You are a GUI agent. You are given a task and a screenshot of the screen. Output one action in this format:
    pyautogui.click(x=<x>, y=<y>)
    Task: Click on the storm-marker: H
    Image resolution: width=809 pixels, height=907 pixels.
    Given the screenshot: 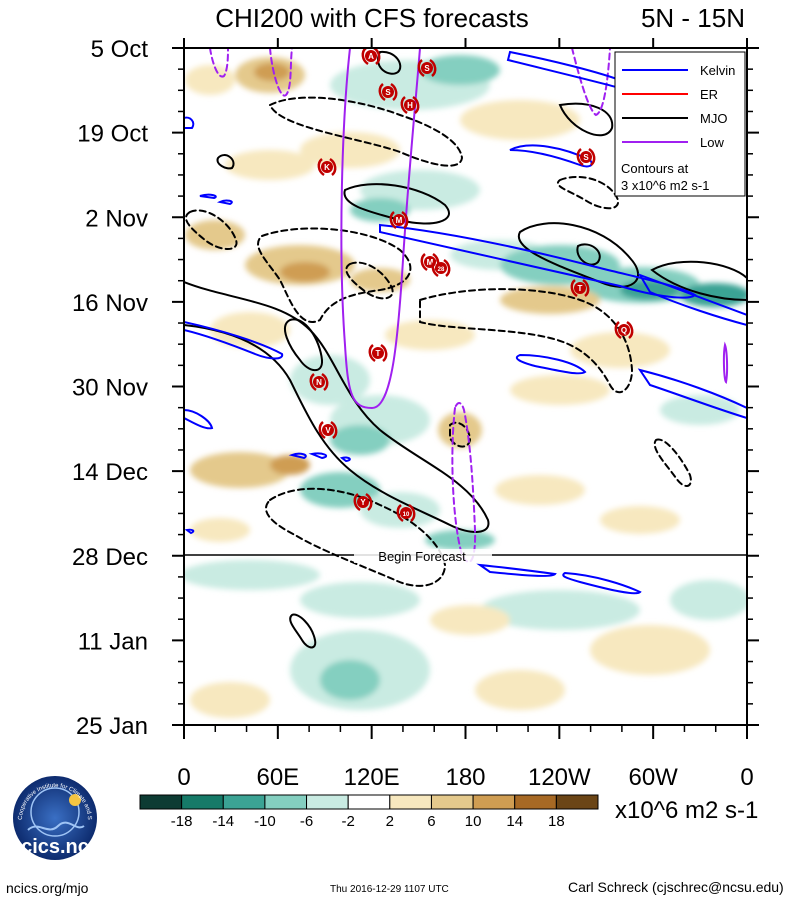 What is the action you would take?
    pyautogui.click(x=410, y=105)
    